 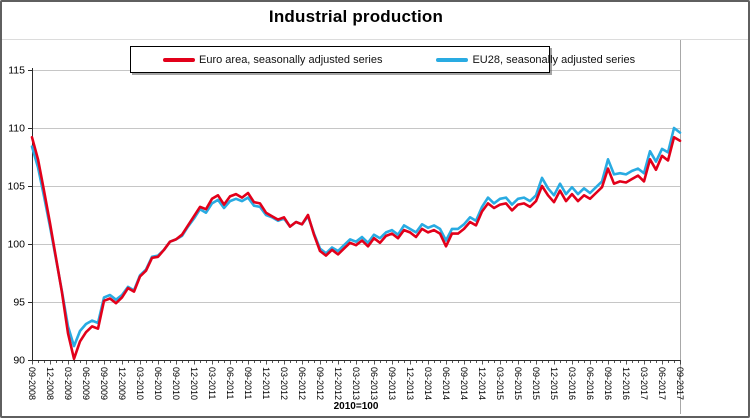 I want to click on x-axis-label-12-2011: 12-2011, so click(x=266, y=383).